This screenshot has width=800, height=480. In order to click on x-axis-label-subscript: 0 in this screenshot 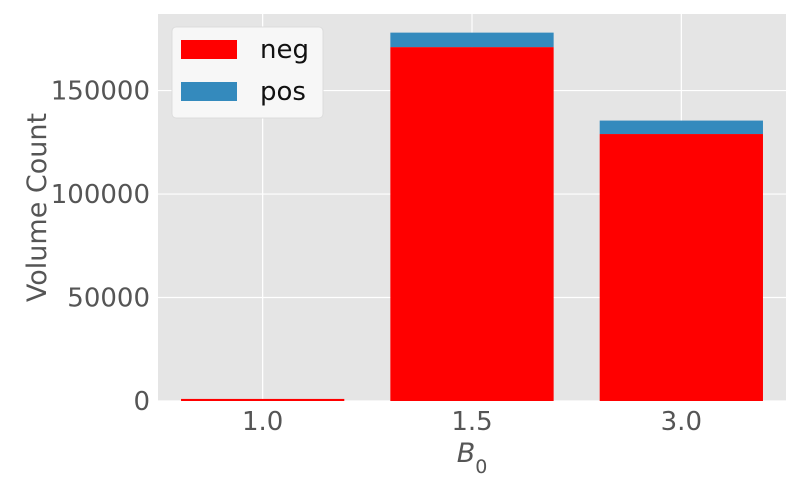, I will do `click(481, 467)`.